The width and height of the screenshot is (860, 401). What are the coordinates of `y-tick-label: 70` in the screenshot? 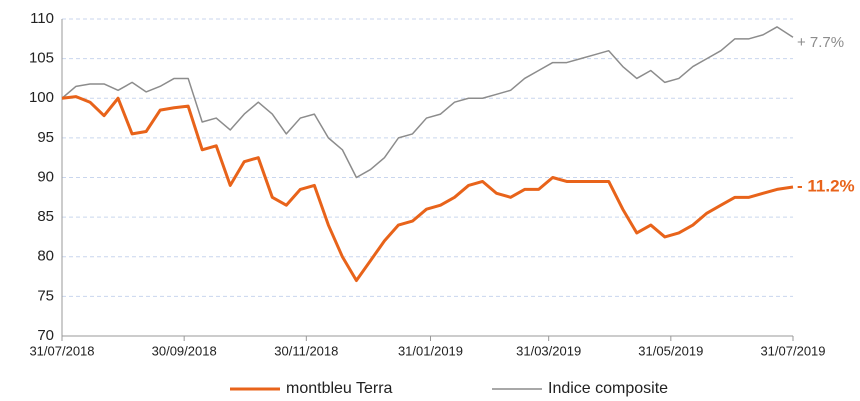 It's located at (45, 335).